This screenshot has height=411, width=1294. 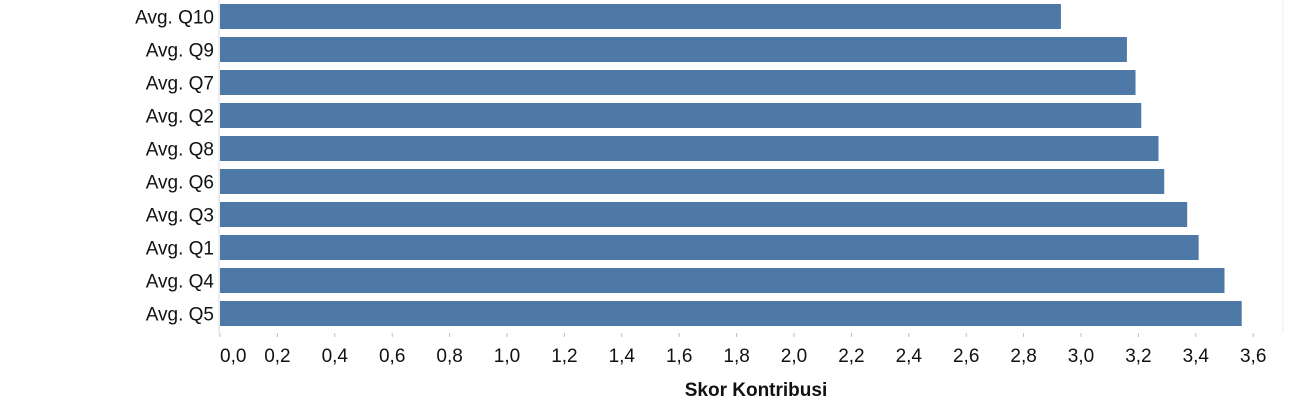 What do you see at coordinates (180, 315) in the screenshot?
I see `category-label: Avg. Q5` at bounding box center [180, 315].